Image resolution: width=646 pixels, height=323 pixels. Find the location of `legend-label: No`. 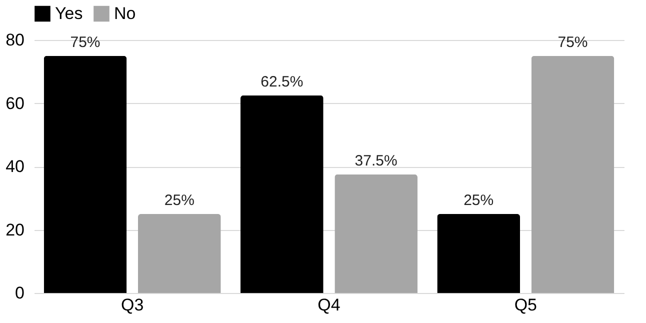

legend-label: No is located at coordinates (125, 13).